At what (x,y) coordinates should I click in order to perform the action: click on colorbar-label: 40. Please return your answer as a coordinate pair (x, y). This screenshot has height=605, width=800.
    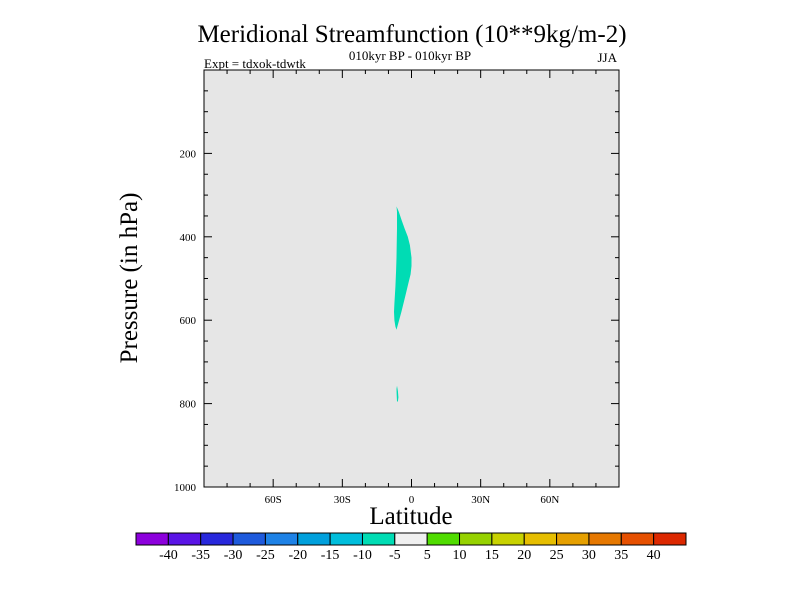
    Looking at the image, I should click on (654, 555).